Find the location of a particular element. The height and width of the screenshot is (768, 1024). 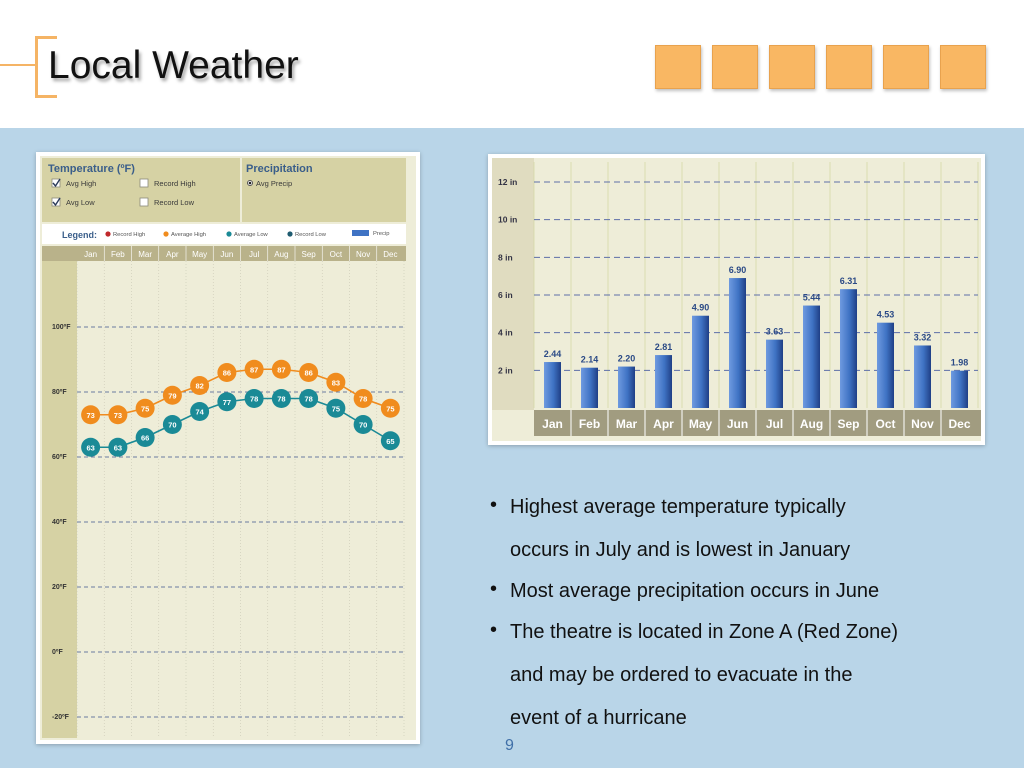

legend-label: Record High is located at coordinates (129, 235).